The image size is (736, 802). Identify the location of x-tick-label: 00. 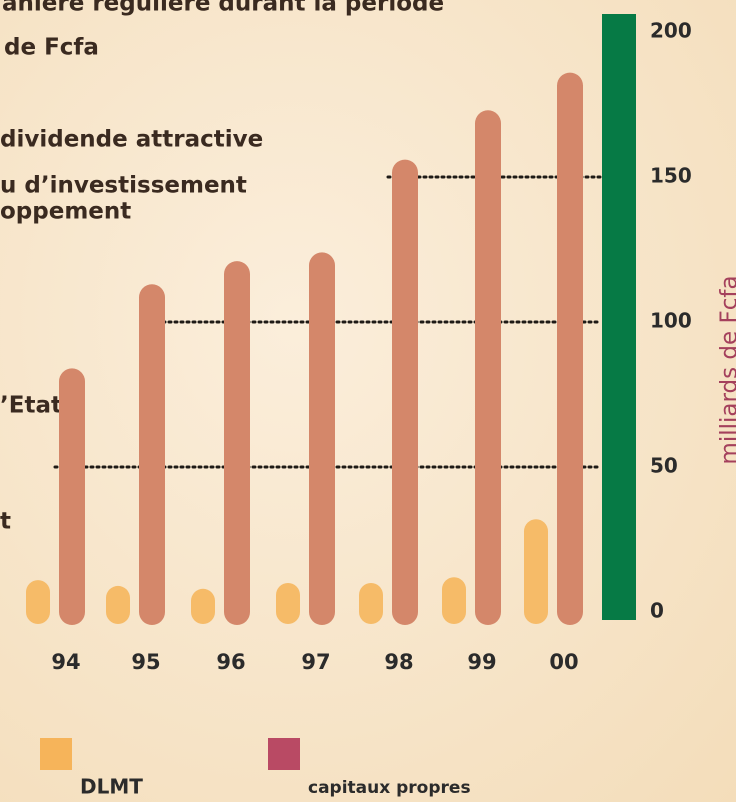
(563, 662).